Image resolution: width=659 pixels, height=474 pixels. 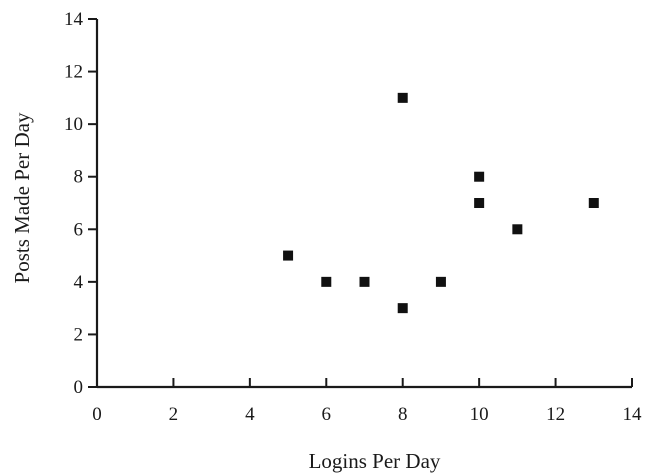 I want to click on x-tick-label: 14, so click(x=633, y=414).